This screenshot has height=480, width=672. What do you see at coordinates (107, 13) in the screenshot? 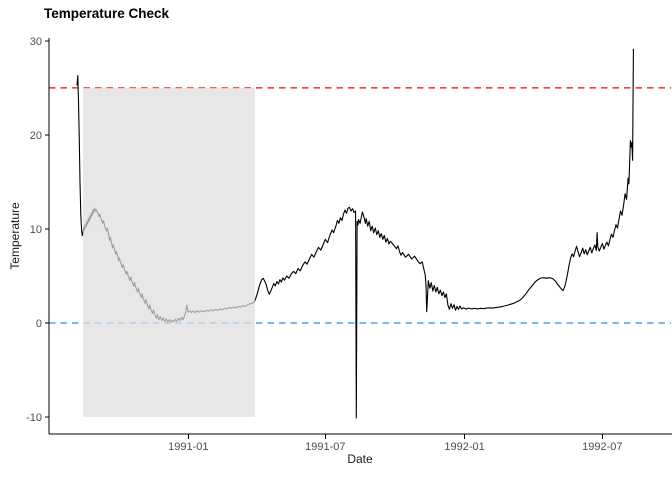
I see `chart-title: Temperature Check` at bounding box center [107, 13].